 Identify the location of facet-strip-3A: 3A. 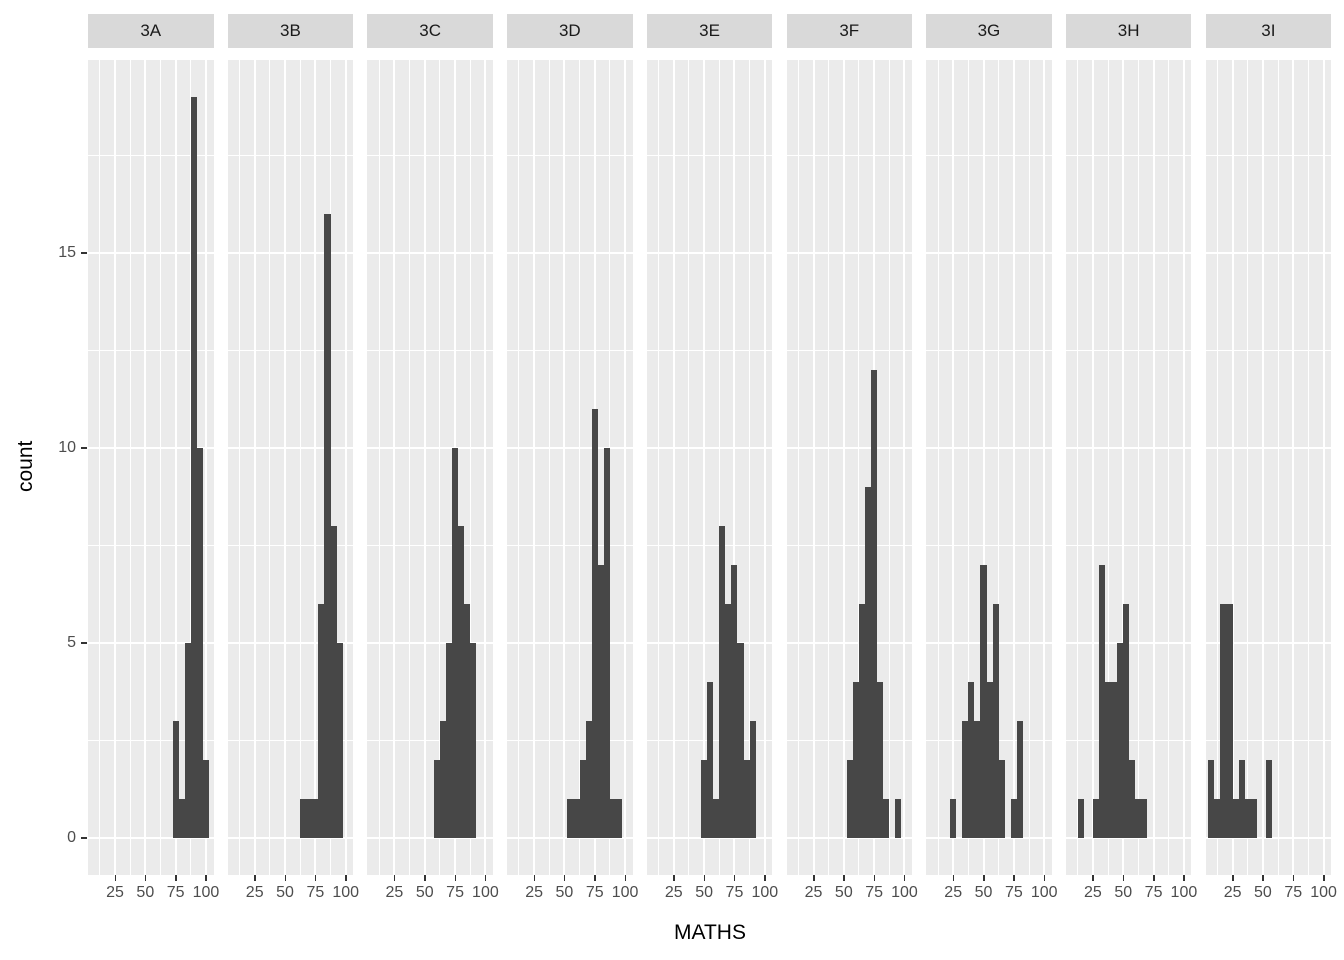
(151, 31).